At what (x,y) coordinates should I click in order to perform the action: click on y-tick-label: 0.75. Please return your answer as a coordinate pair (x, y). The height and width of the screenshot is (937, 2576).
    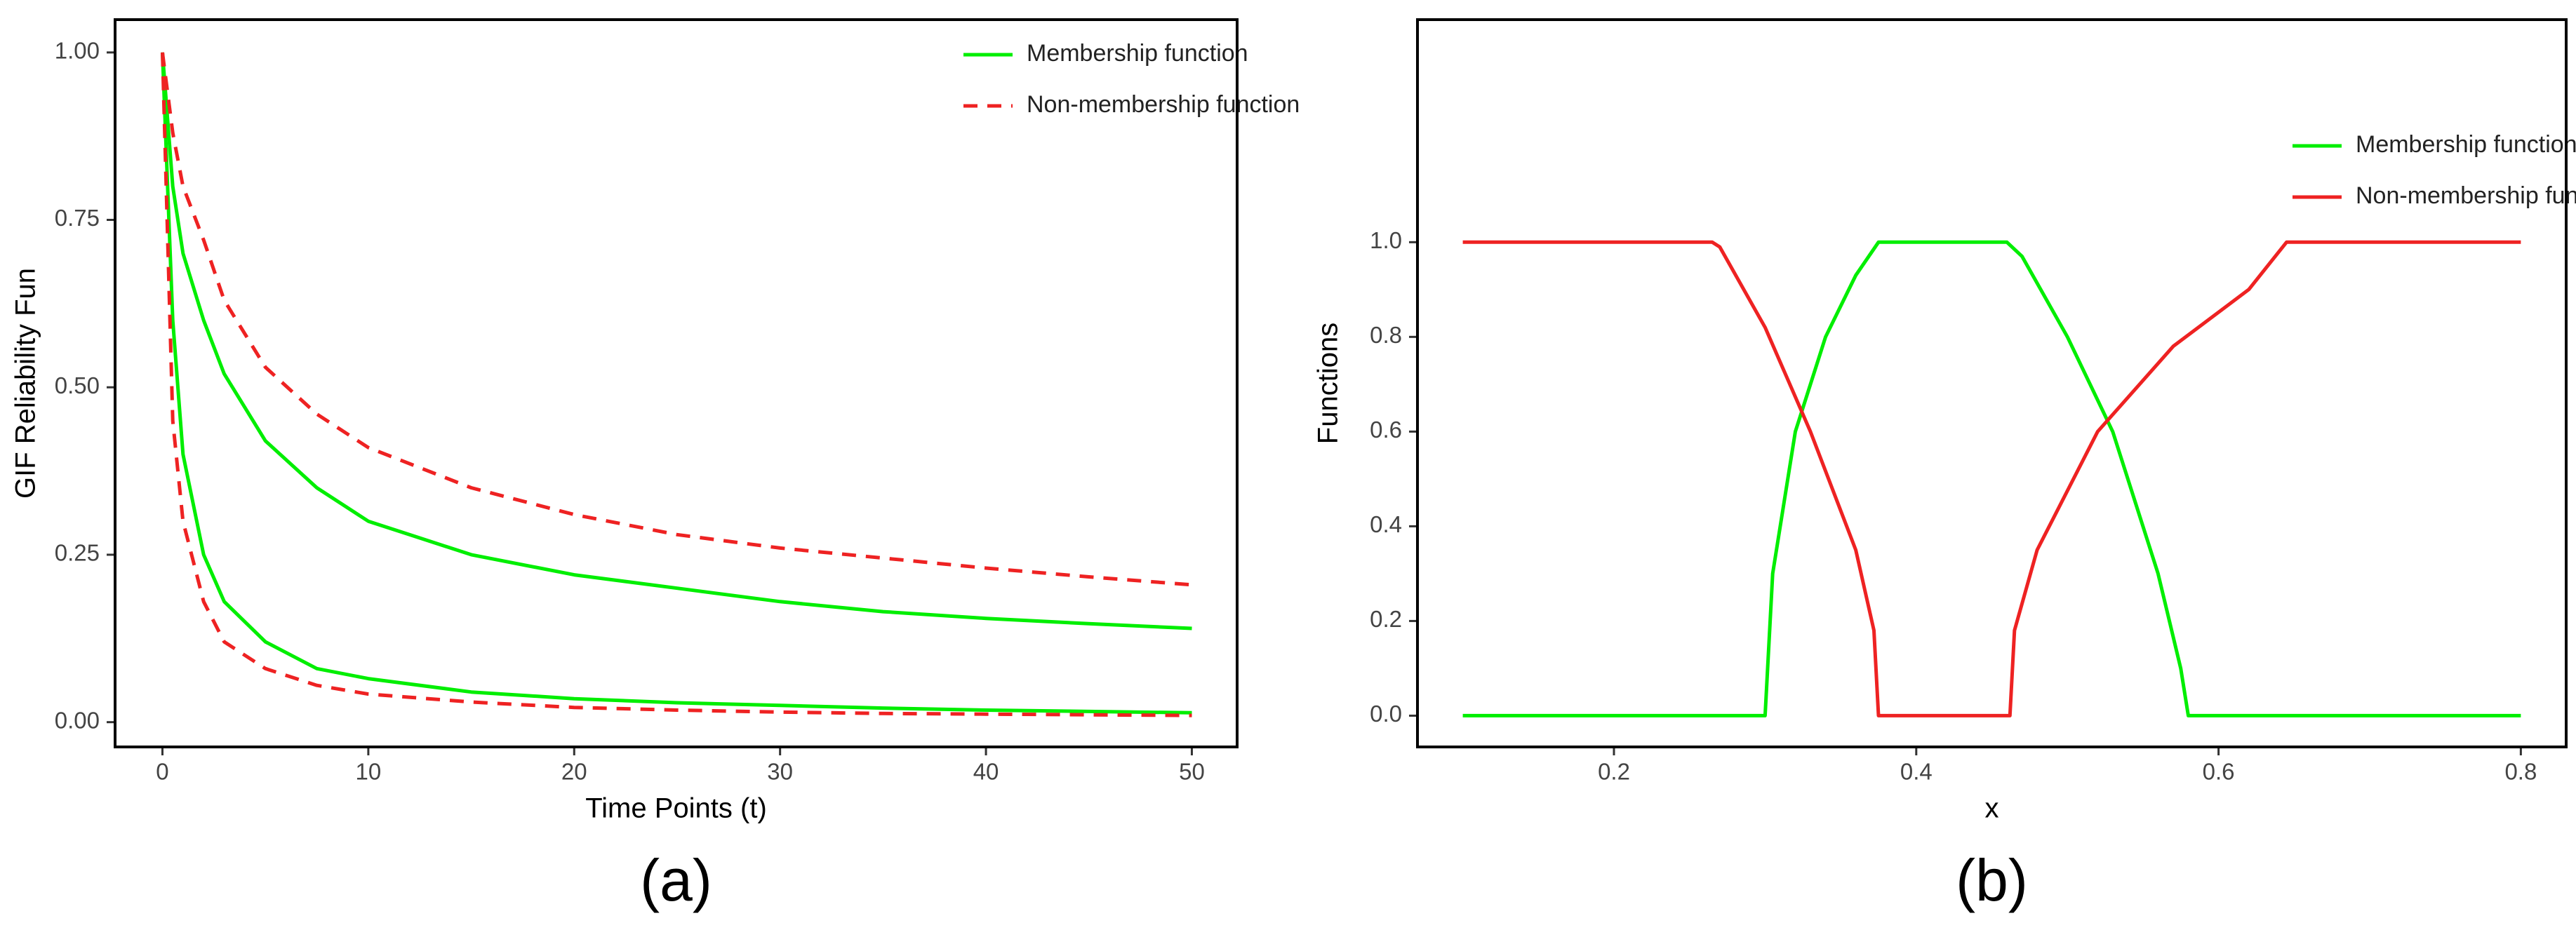
    Looking at the image, I should click on (77, 218).